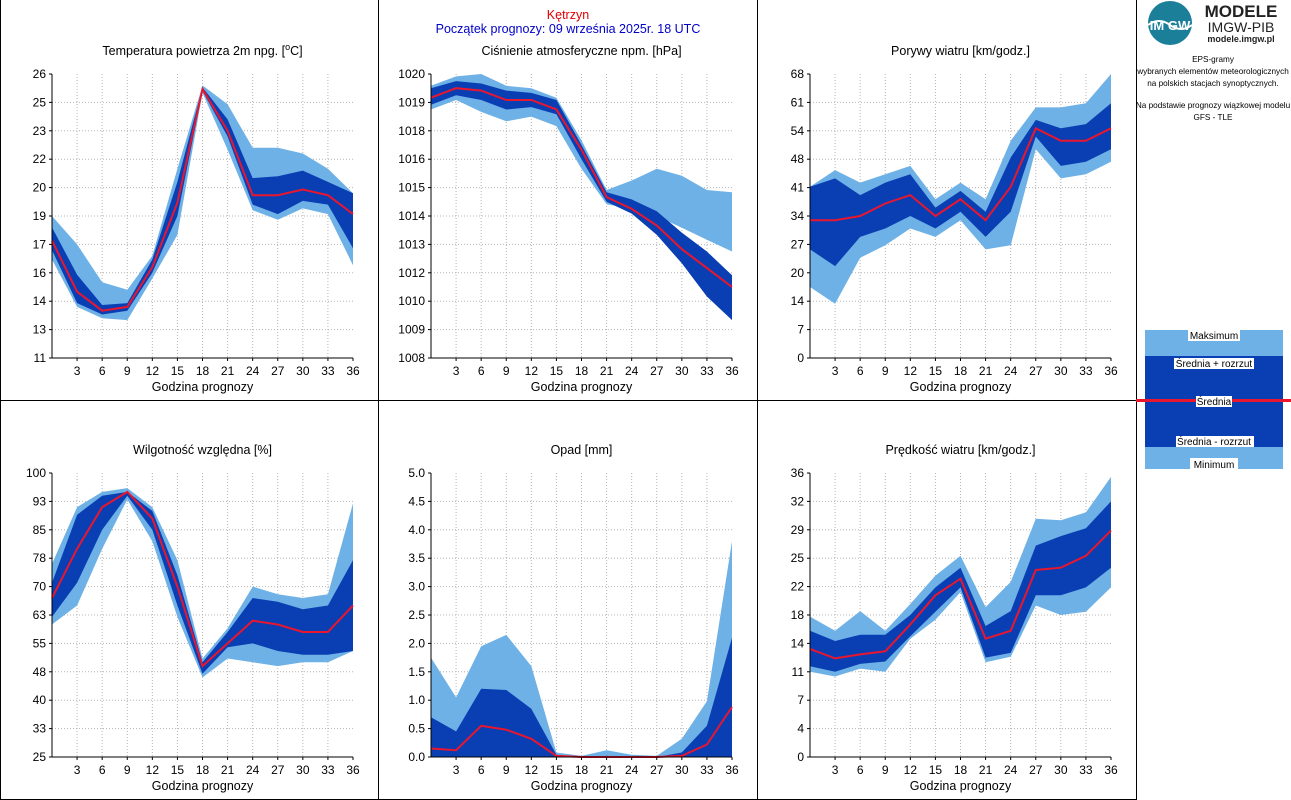 This screenshot has height=800, width=1291. Describe the element at coordinates (202, 50) in the screenshot. I see `chart-title: Temperatura powietrza 2m npg. [oC]` at that location.